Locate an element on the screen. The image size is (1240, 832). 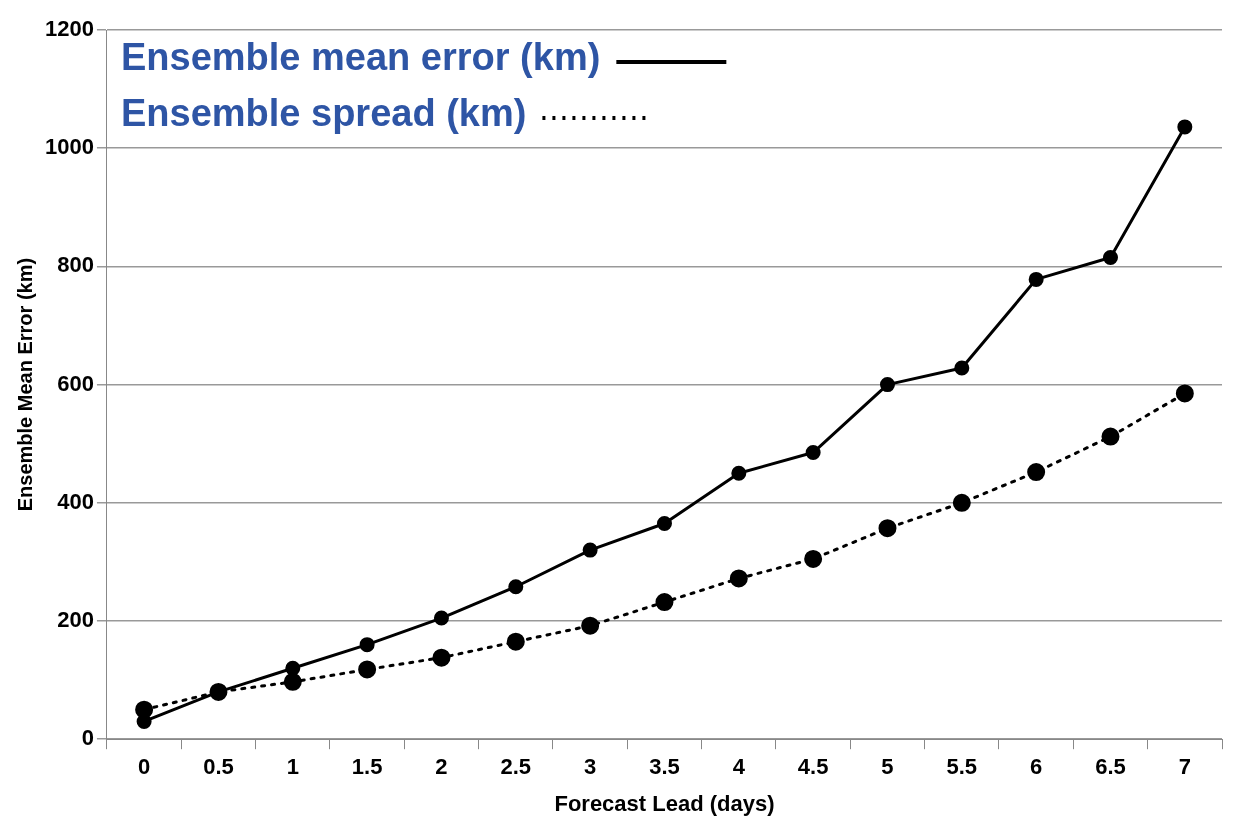
y-tick-label: 0 is located at coordinates (87, 738).